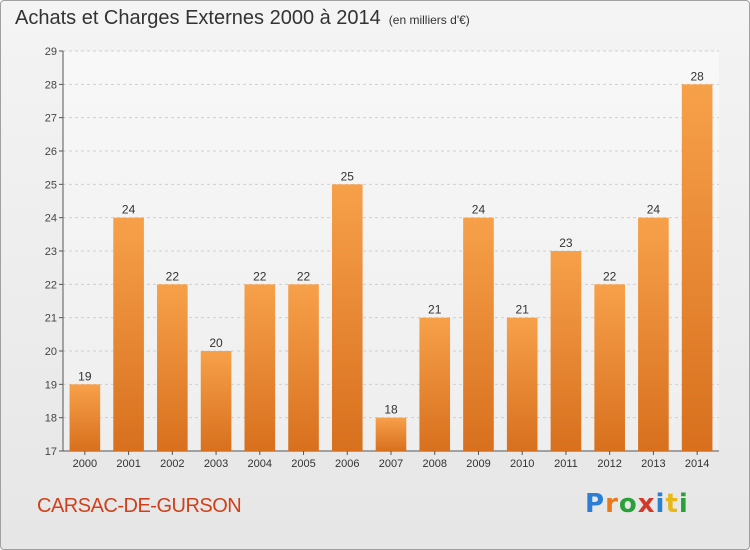 The width and height of the screenshot is (750, 550). I want to click on proxiti-logo: Proxiti, so click(637, 504).